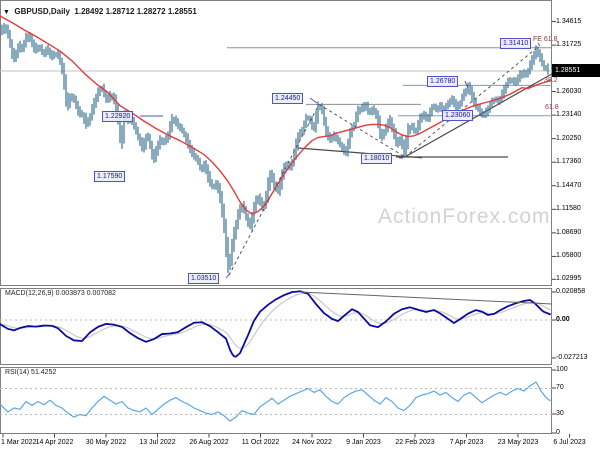 The height and width of the screenshot is (450, 600). I want to click on date-axis-label: 7 Apr 2023, so click(466, 442).